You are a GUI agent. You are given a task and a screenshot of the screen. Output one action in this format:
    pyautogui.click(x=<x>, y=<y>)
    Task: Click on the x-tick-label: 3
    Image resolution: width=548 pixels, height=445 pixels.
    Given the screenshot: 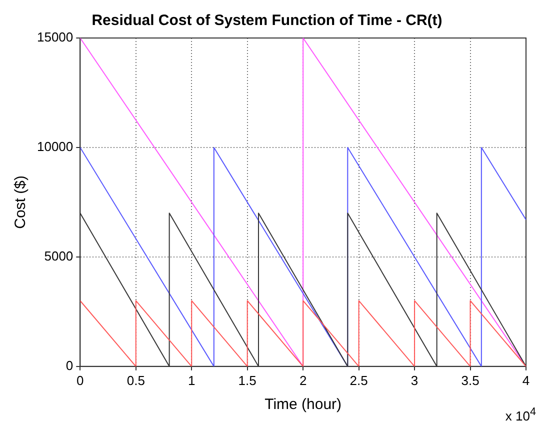 What is the action you would take?
    pyautogui.click(x=414, y=380)
    